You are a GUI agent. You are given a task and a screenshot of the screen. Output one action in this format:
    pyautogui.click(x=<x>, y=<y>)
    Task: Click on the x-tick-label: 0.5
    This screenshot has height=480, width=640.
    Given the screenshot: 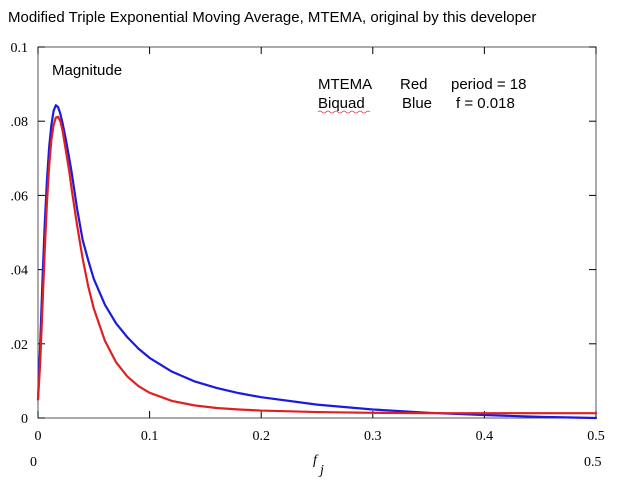 What is the action you would take?
    pyautogui.click(x=596, y=436)
    